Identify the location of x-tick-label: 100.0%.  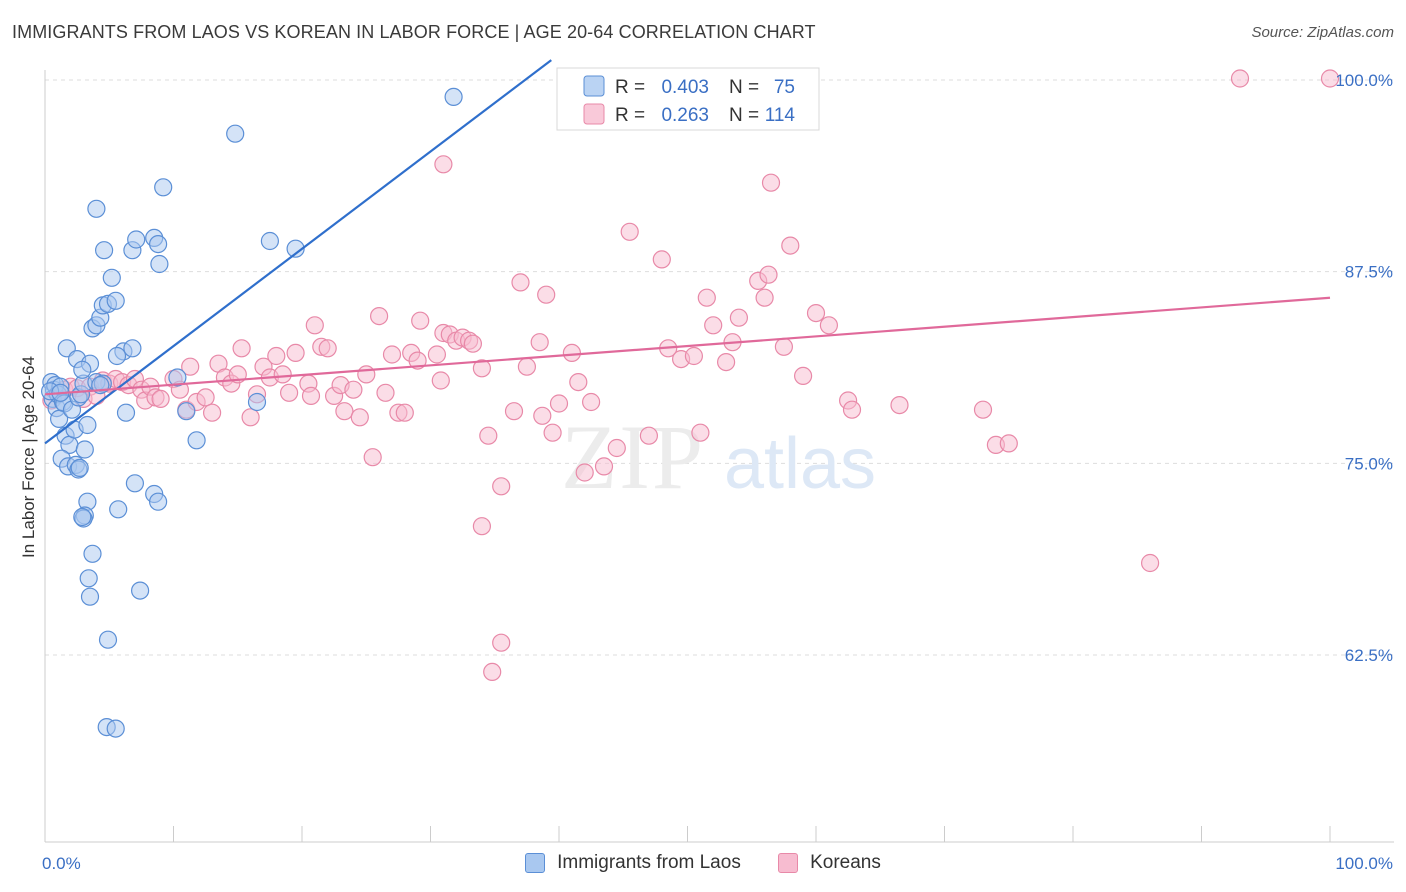
(1364, 863).